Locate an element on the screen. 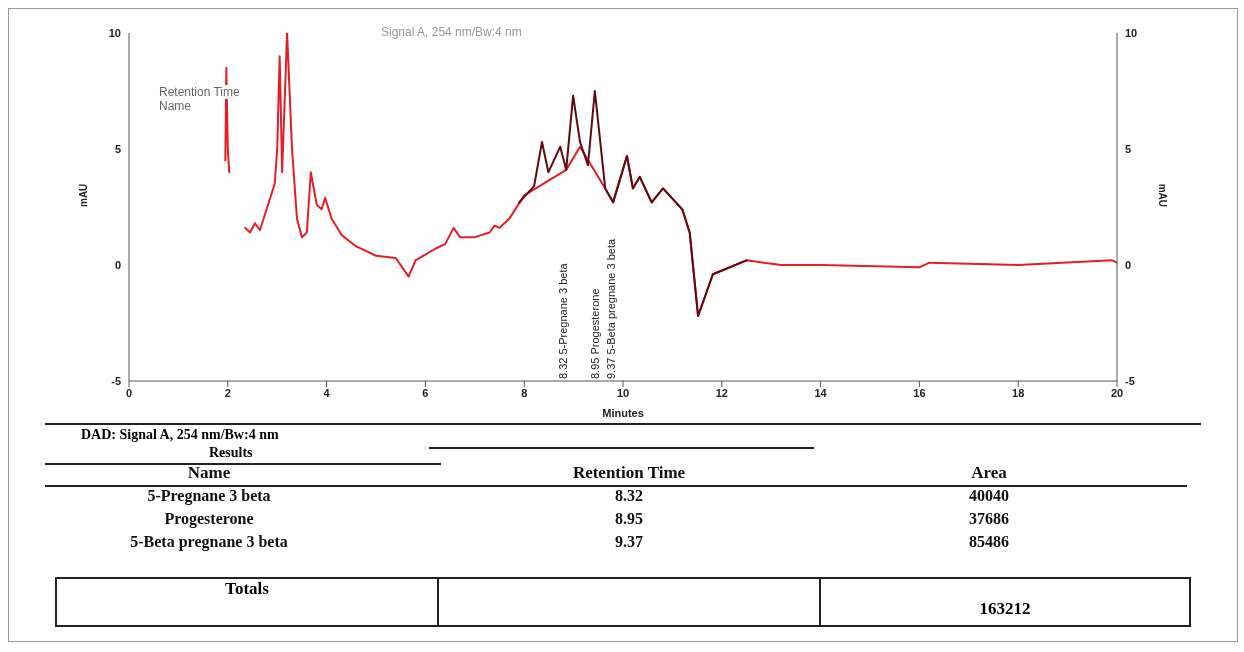  y2-tick-label: 5 is located at coordinates (1128, 148).